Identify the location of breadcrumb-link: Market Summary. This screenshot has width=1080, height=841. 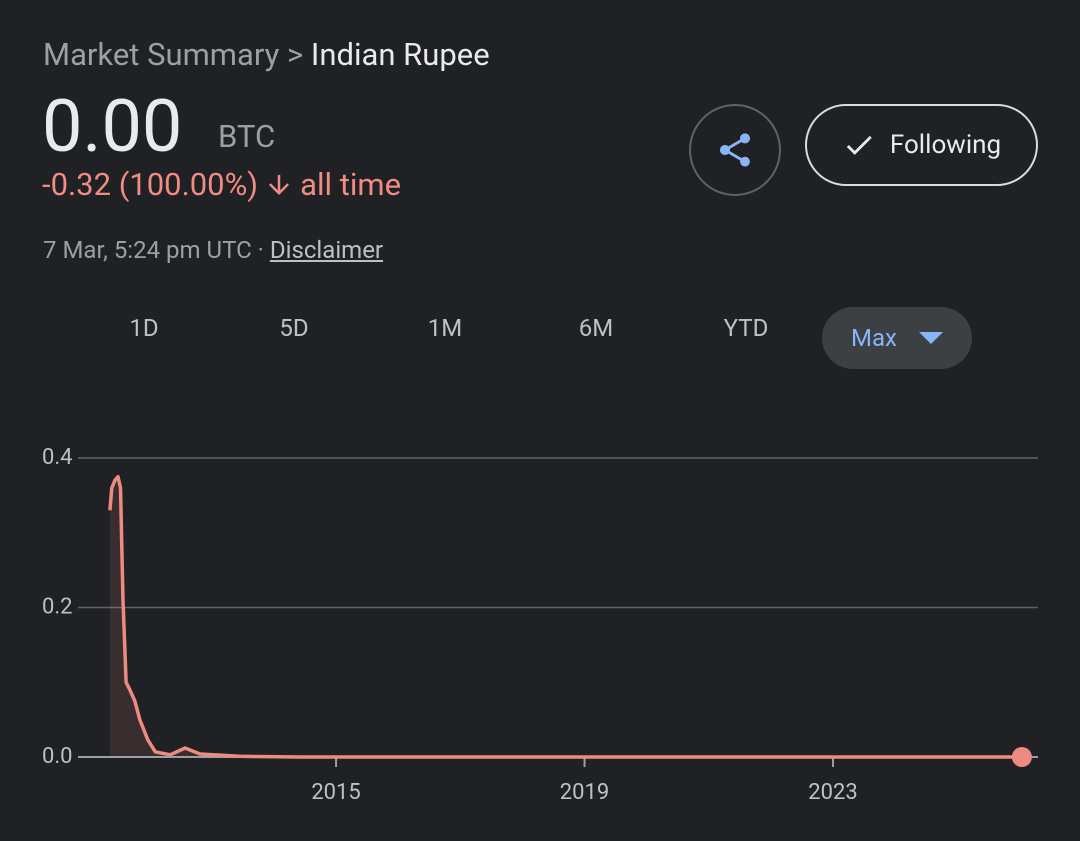
(161, 54).